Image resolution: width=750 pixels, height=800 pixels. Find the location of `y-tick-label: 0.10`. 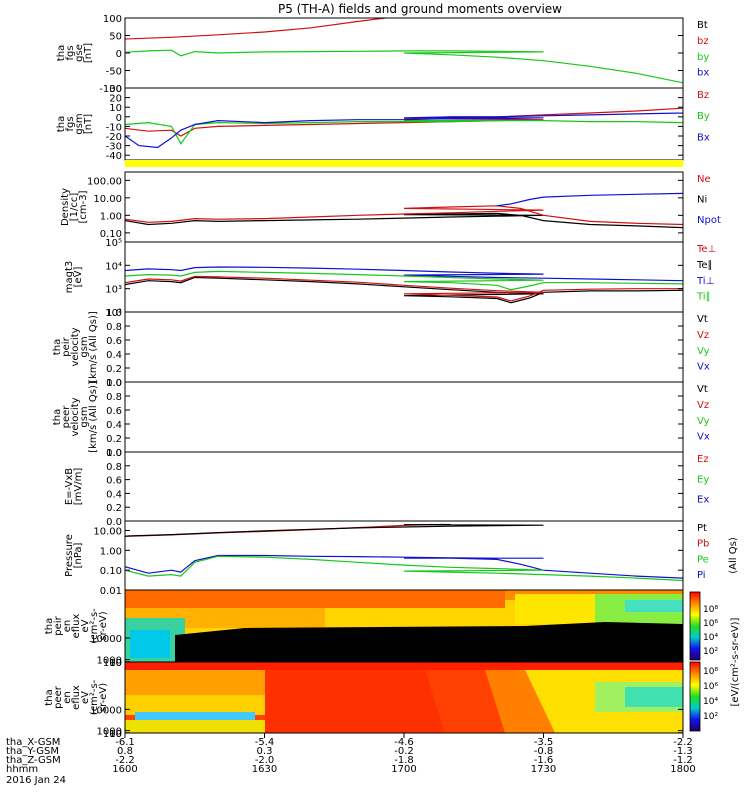

y-tick-label: 0.10 is located at coordinates (111, 234).